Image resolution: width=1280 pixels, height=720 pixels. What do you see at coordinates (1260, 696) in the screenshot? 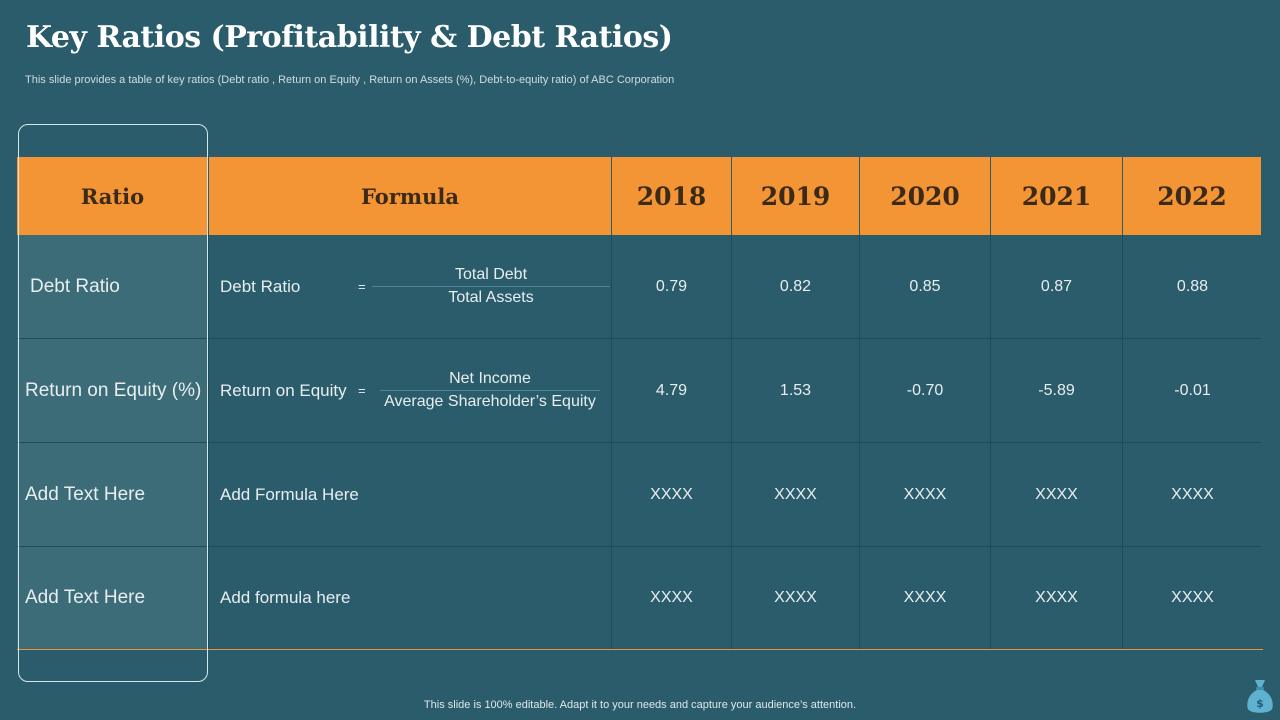
I see `money-bag-icon: $` at bounding box center [1260, 696].